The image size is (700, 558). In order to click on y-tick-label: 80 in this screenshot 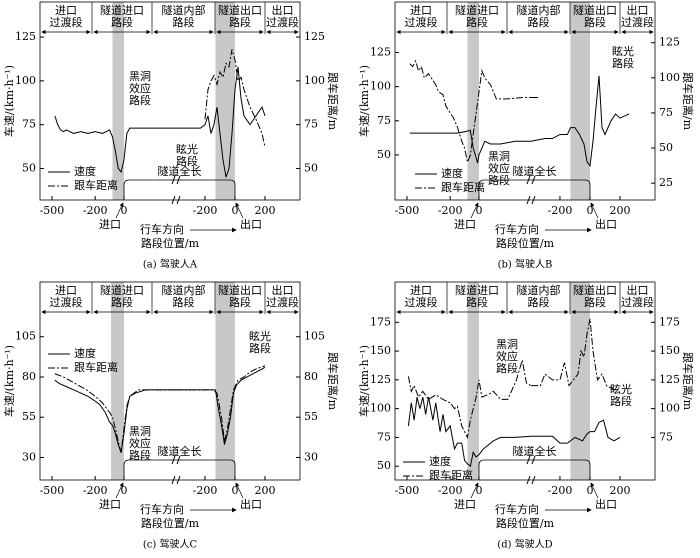, I will do `click(29, 376)`.